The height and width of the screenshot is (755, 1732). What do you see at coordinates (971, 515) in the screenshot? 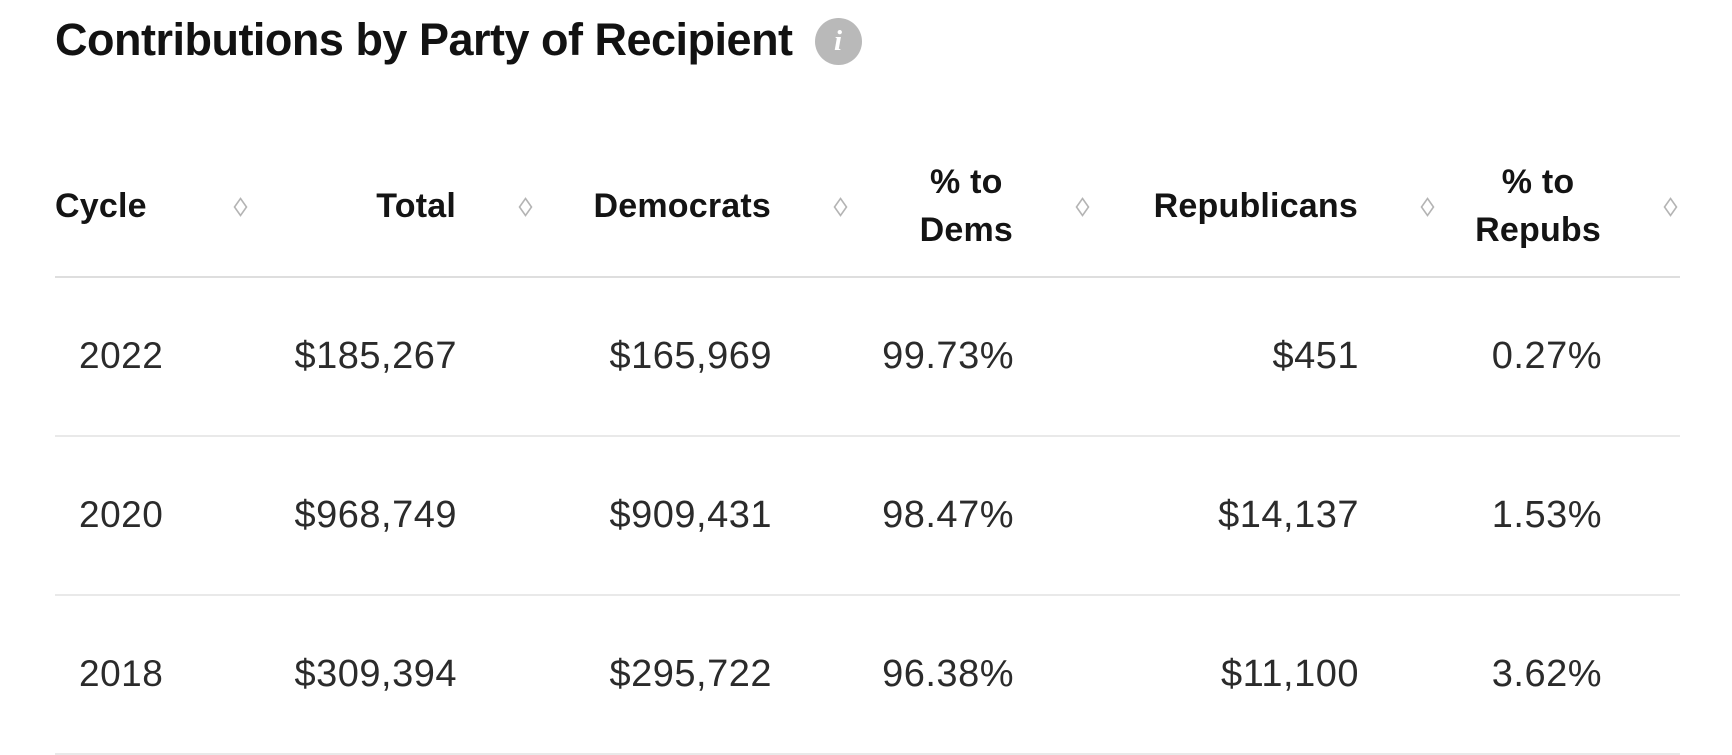
I see `cell-pct-dems: 98.47%` at bounding box center [971, 515].